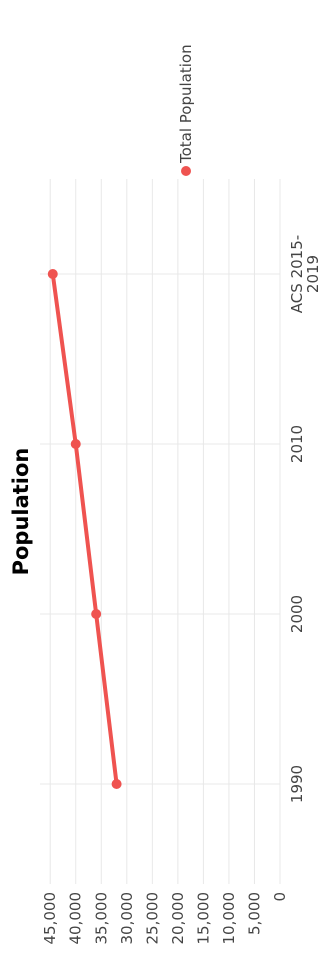 Image resolution: width=329 pixels, height=969 pixels. I want to click on legend: Total Population, so click(186, 110).